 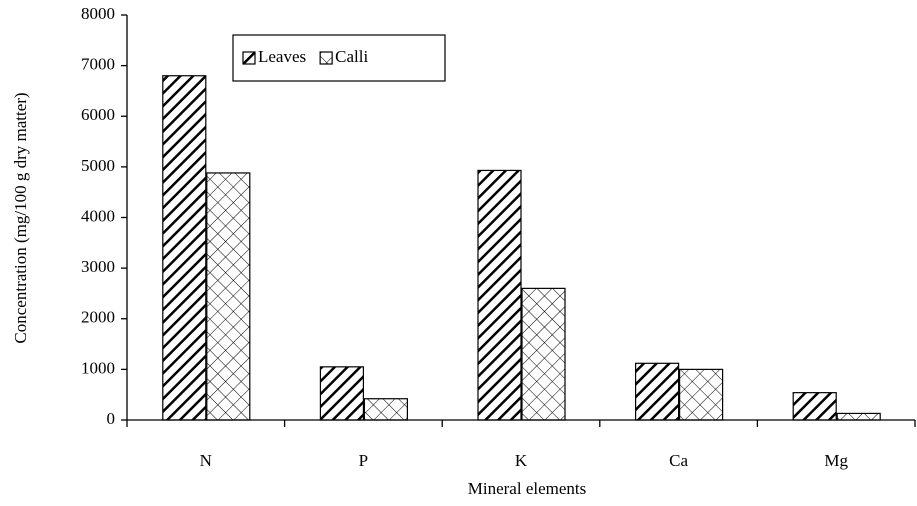 I want to click on y-tick-label: 2000, so click(x=98, y=317).